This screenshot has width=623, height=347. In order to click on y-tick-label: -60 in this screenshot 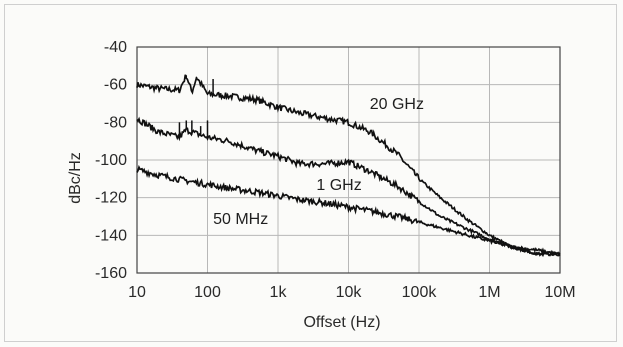, I will do `click(115, 85)`.